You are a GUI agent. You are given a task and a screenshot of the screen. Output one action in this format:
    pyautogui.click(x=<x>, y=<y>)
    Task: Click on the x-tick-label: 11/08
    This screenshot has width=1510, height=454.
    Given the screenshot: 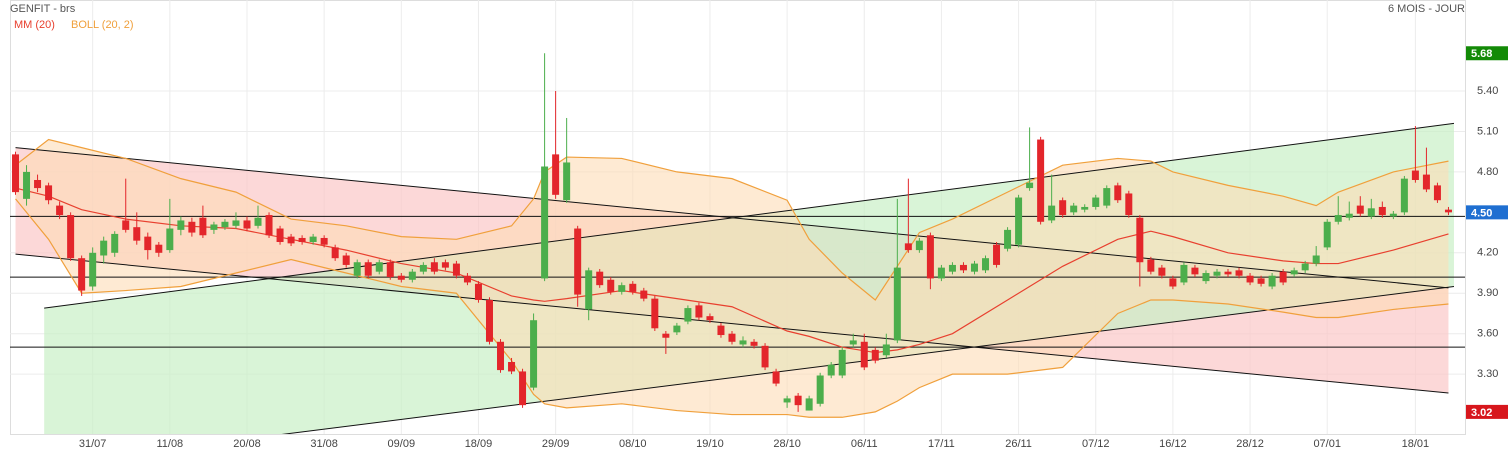 What is the action you would take?
    pyautogui.click(x=169, y=444)
    